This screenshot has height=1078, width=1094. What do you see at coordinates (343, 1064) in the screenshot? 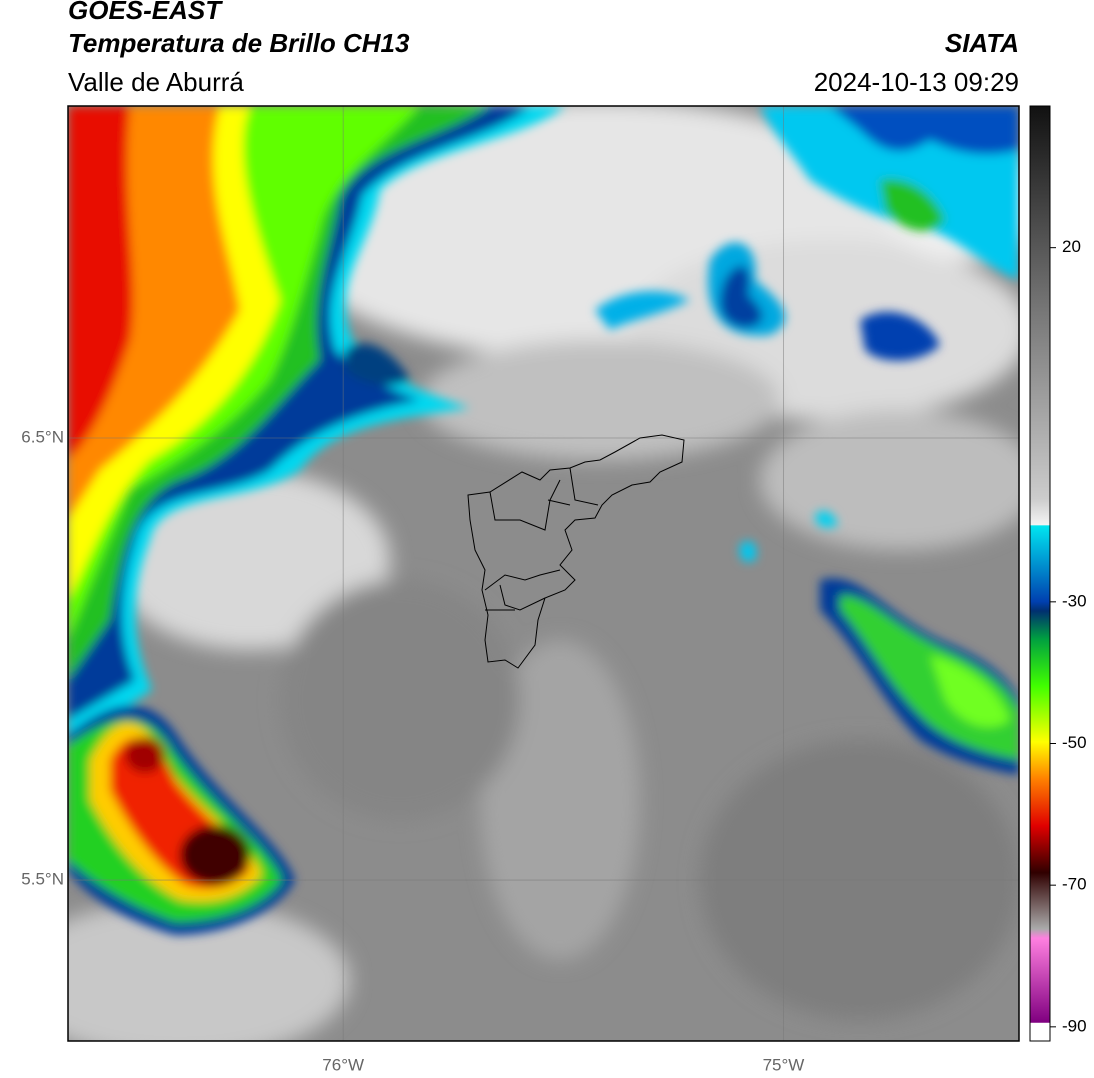
I see `lon-label: 76°W` at bounding box center [343, 1064].